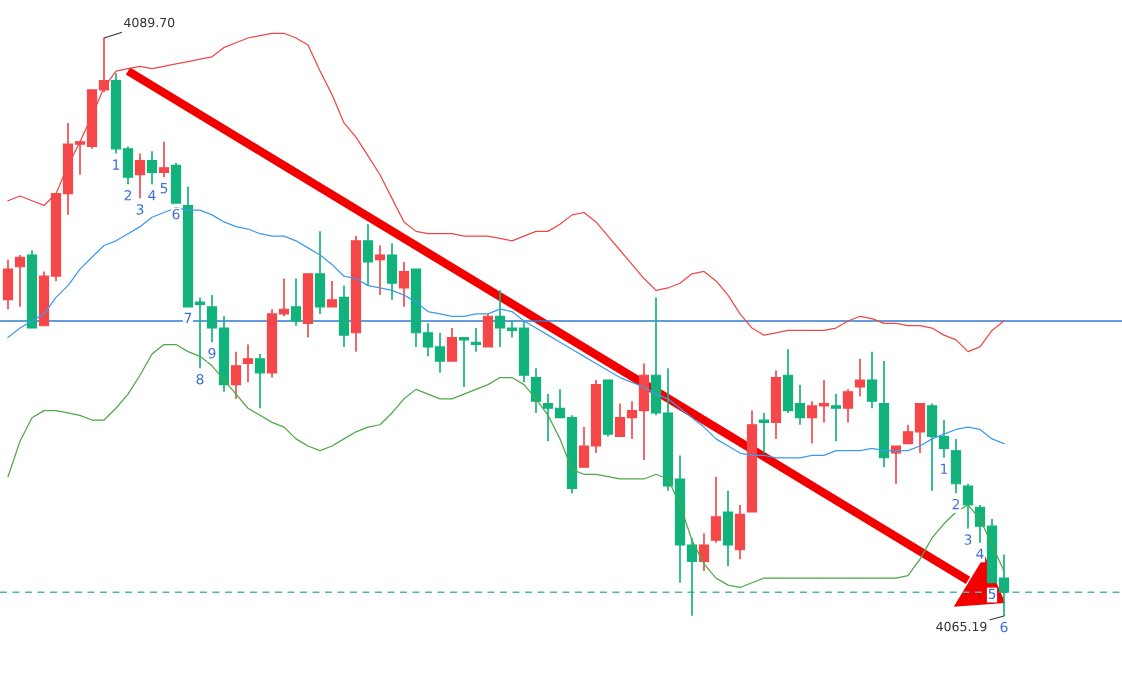 Image resolution: width=1122 pixels, height=679 pixels. I want to click on text: 8, so click(200, 379).